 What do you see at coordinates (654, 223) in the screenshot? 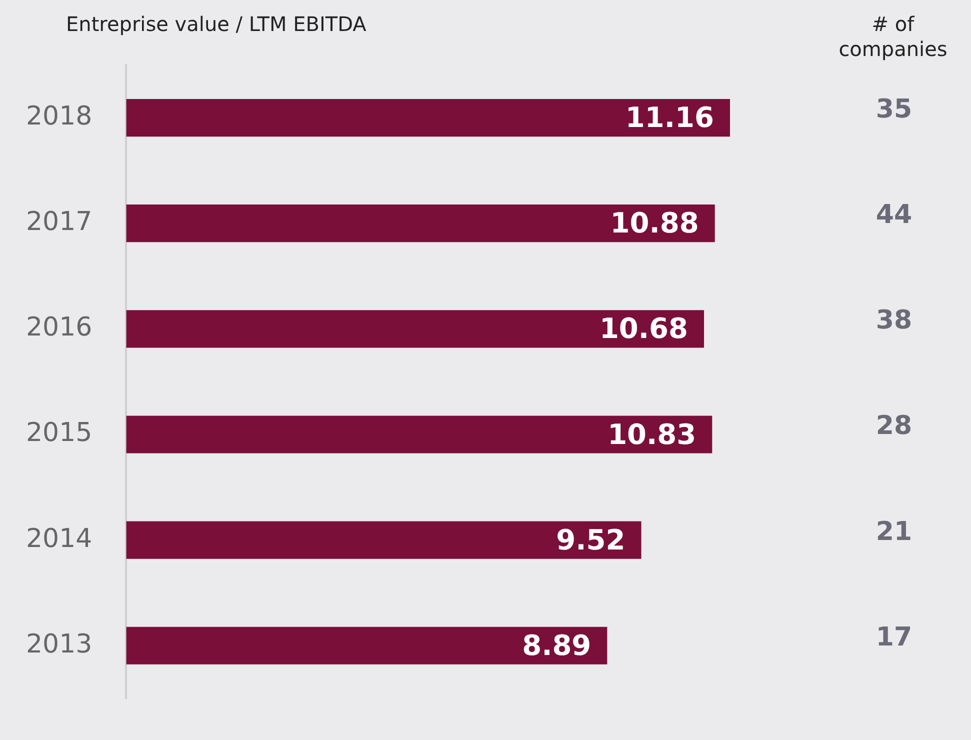
I see `data-label: 10.88` at bounding box center [654, 223].